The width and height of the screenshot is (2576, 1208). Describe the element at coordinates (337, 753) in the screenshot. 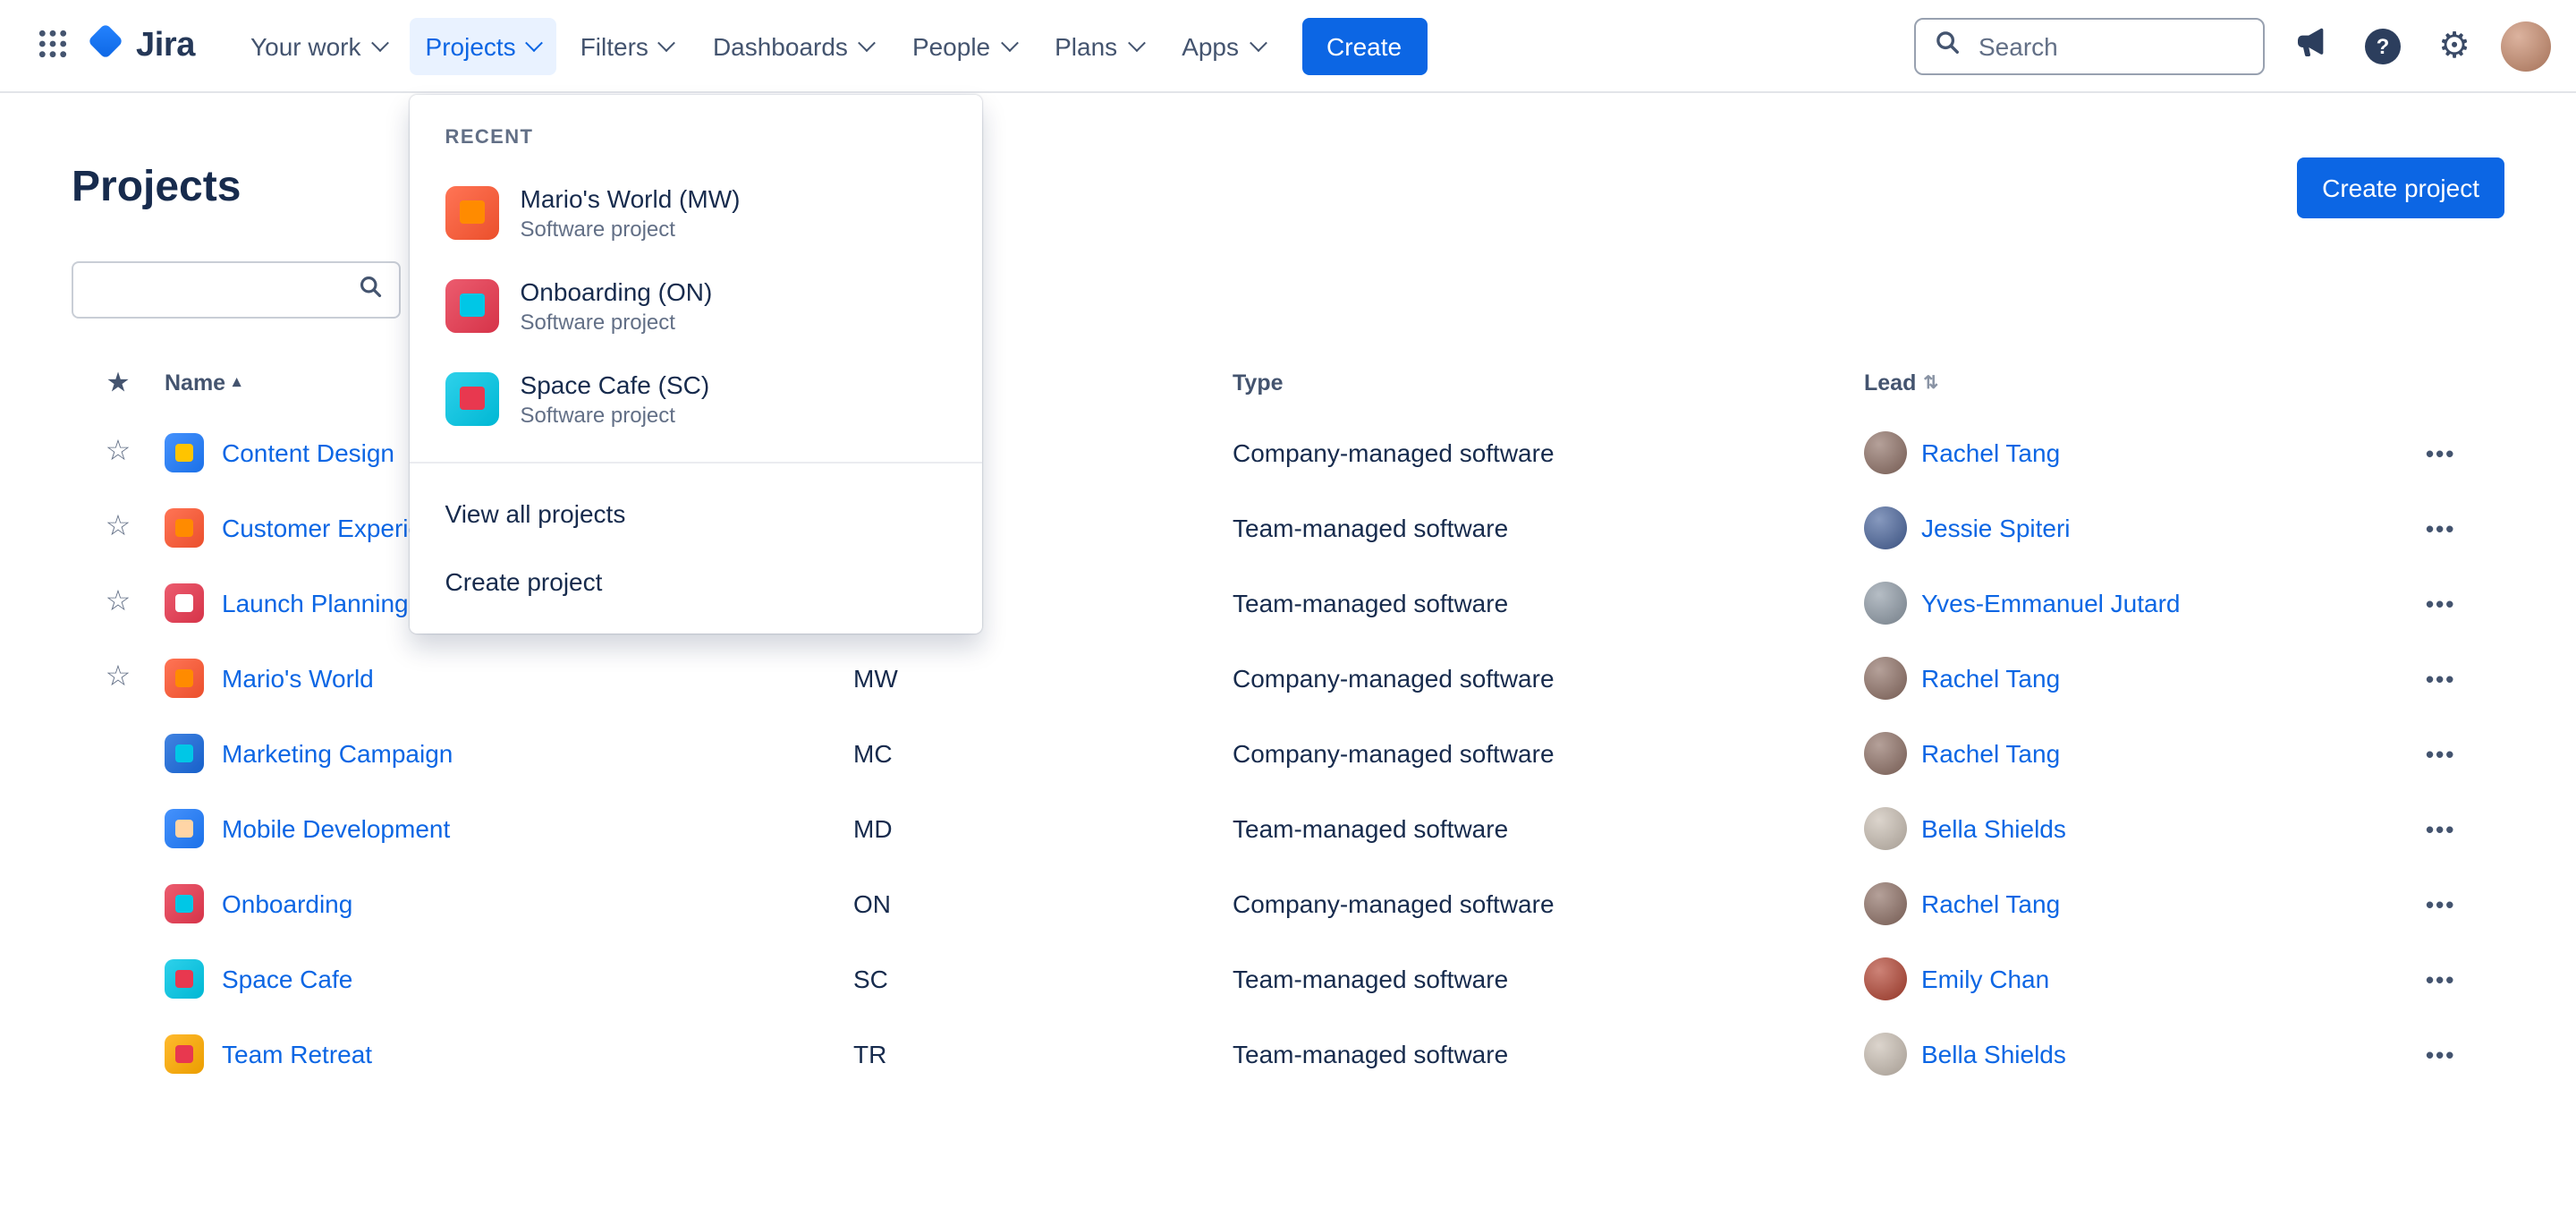

I see `project-link: Marketing Campaign` at that location.